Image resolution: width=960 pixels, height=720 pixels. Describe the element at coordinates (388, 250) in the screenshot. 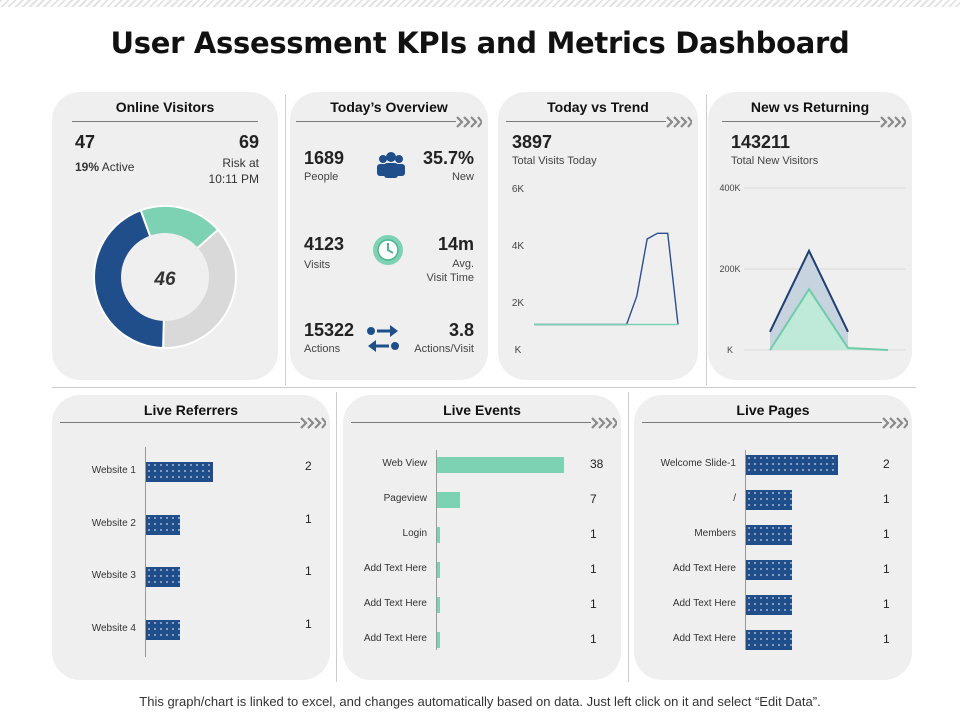

I see `clock-icon` at that location.